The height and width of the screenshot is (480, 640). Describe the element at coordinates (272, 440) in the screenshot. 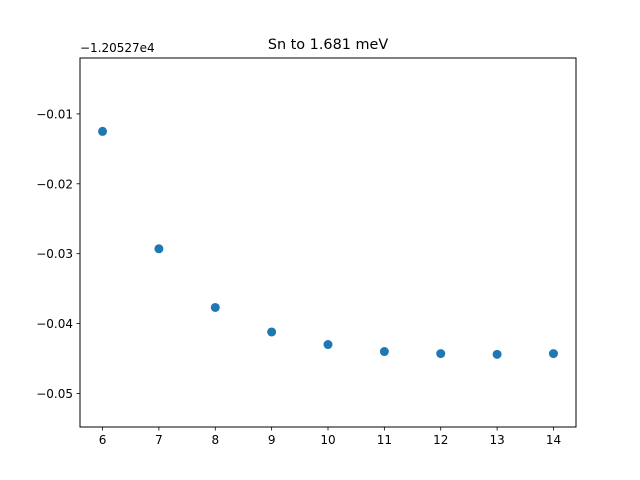

I see `x-tick-label: 9` at that location.